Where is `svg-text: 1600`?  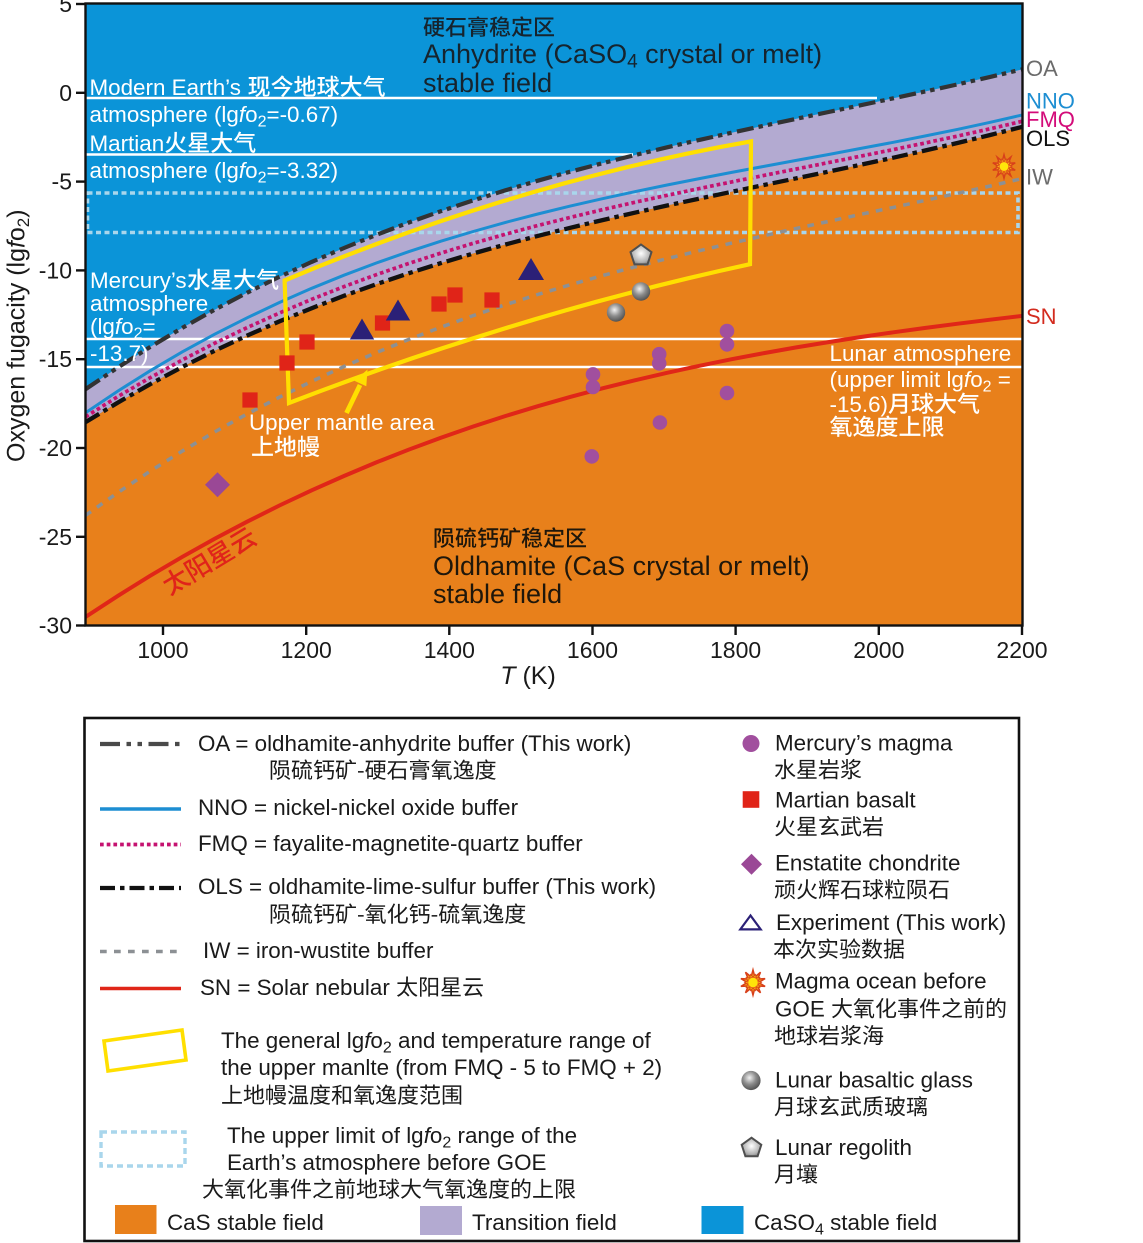 svg-text: 1600 is located at coordinates (592, 650).